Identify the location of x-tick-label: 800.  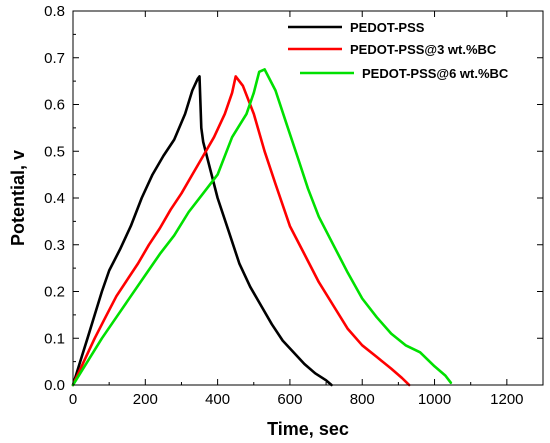
(362, 399).